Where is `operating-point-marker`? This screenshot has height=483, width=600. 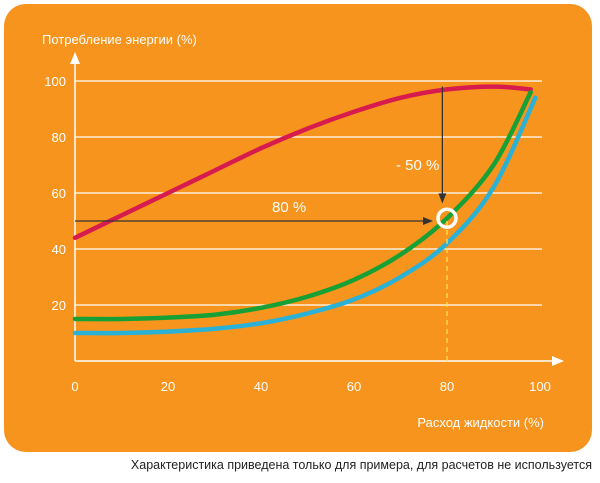 operating-point-marker is located at coordinates (447, 218).